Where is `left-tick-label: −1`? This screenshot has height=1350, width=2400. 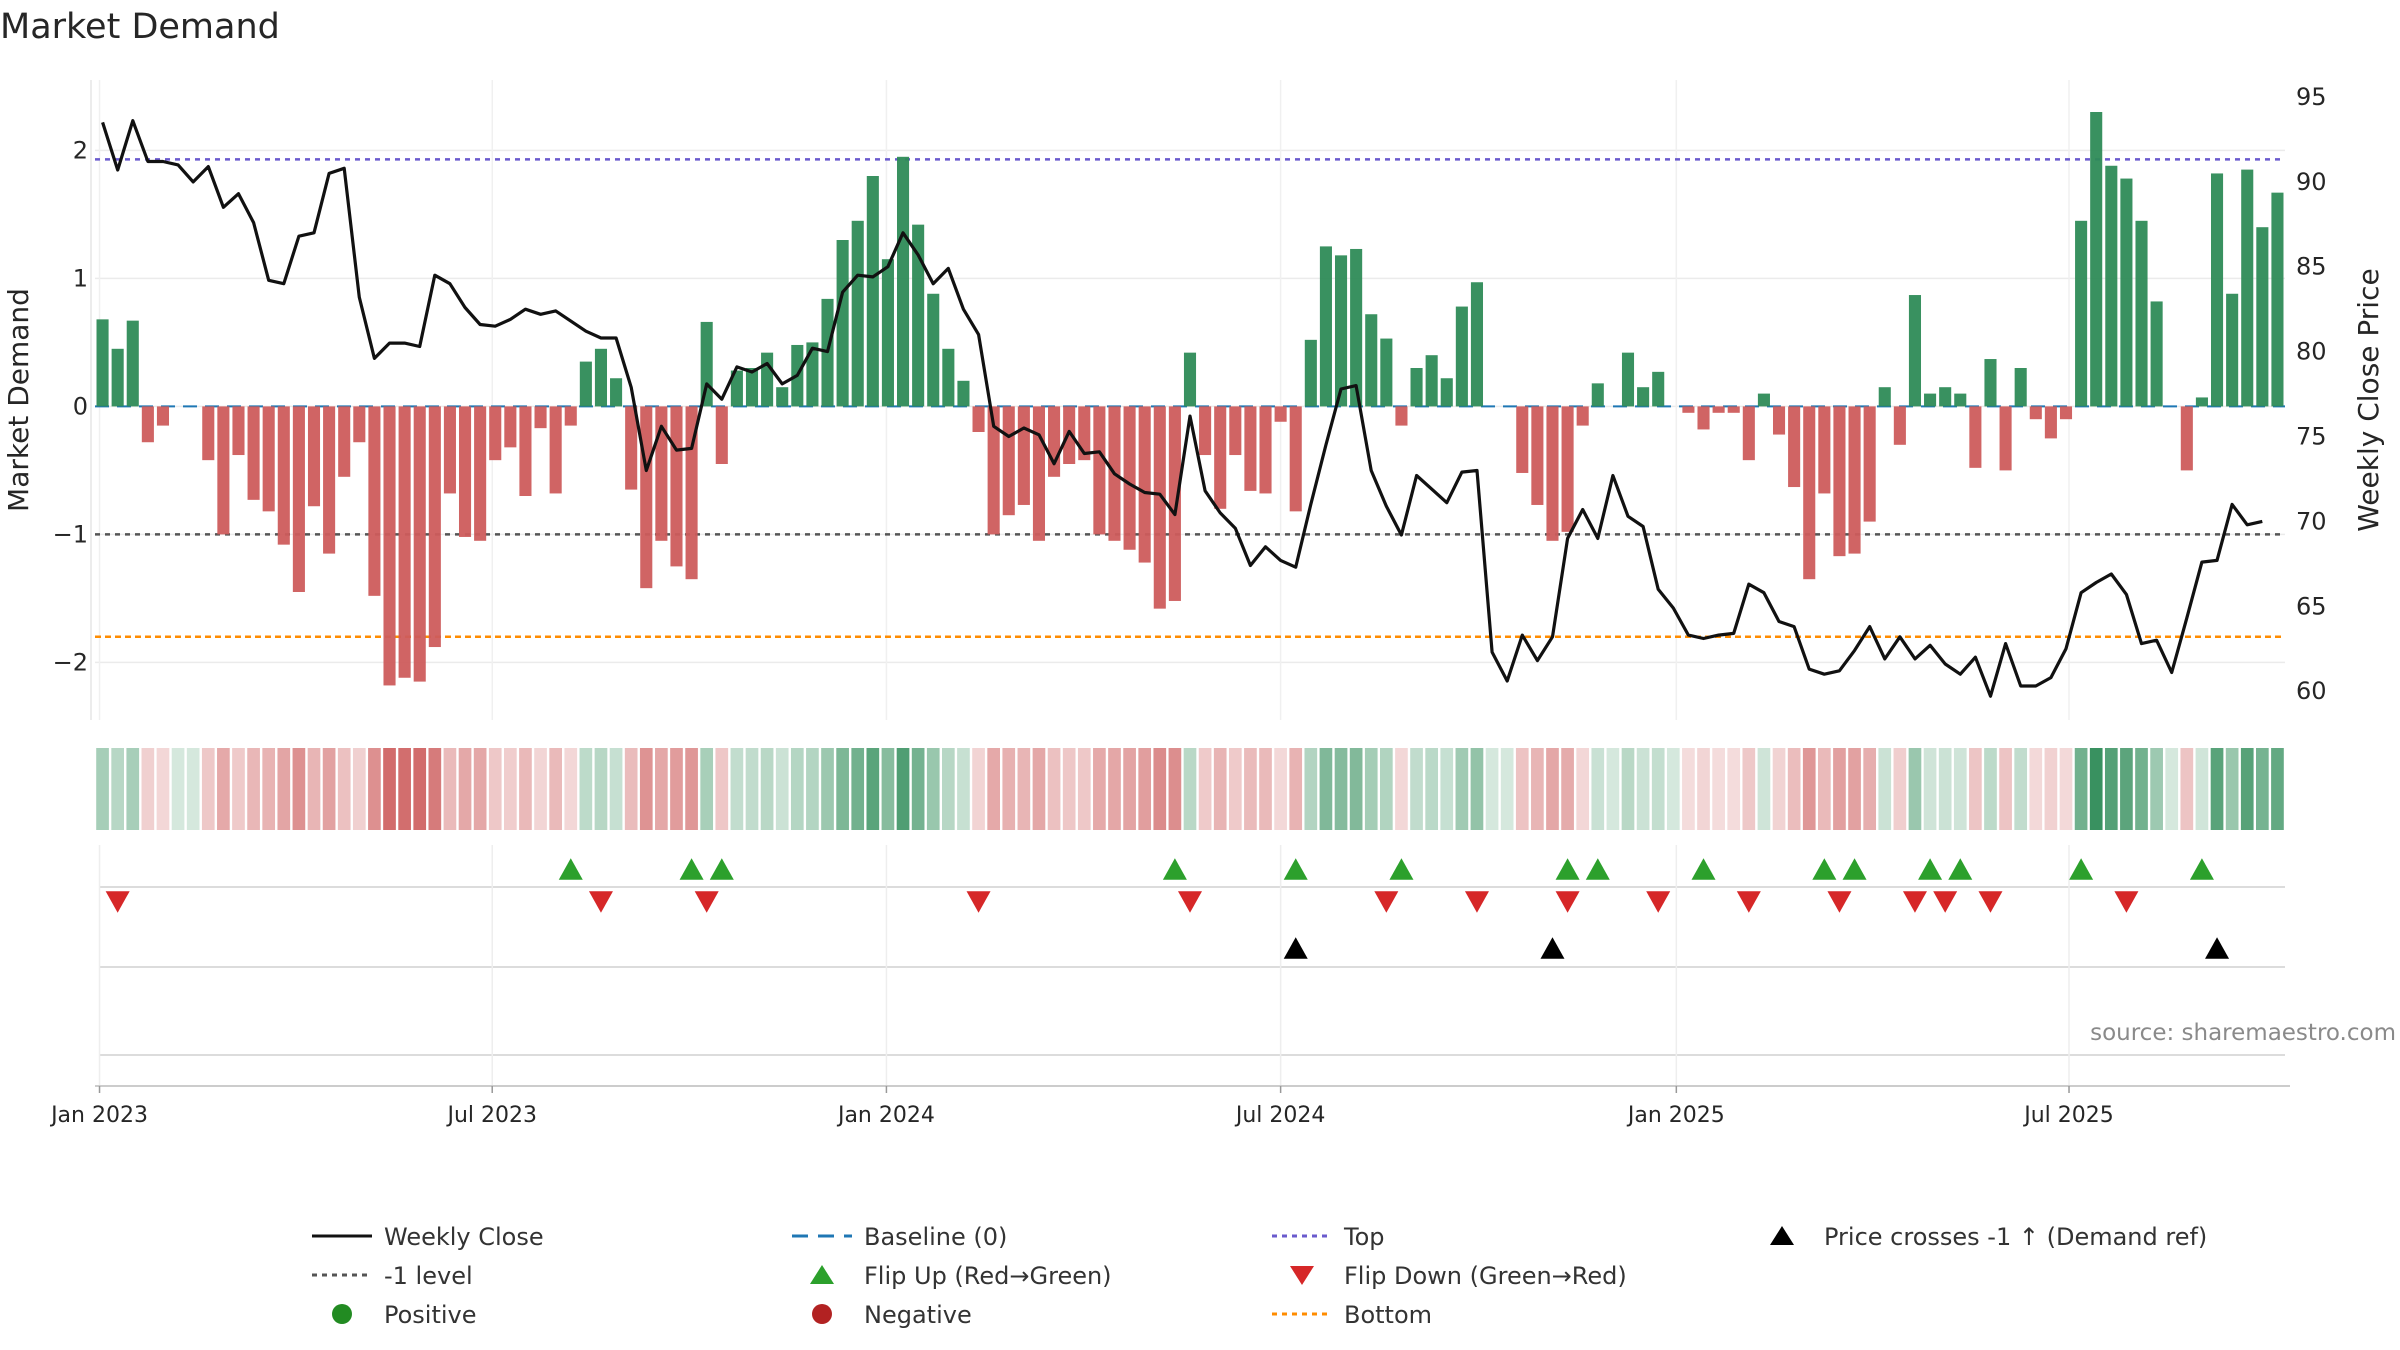 left-tick-label: −1 is located at coordinates (70, 534).